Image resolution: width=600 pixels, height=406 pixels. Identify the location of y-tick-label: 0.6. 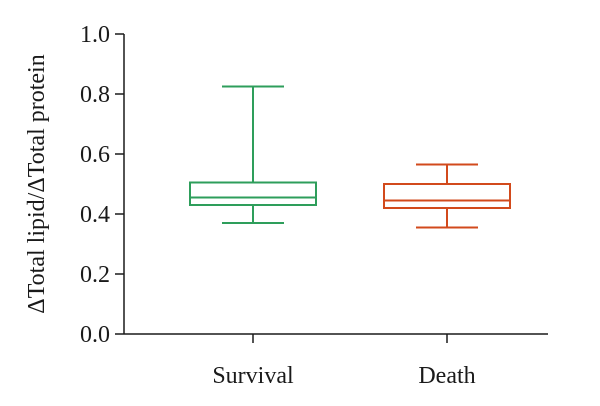
(95, 155).